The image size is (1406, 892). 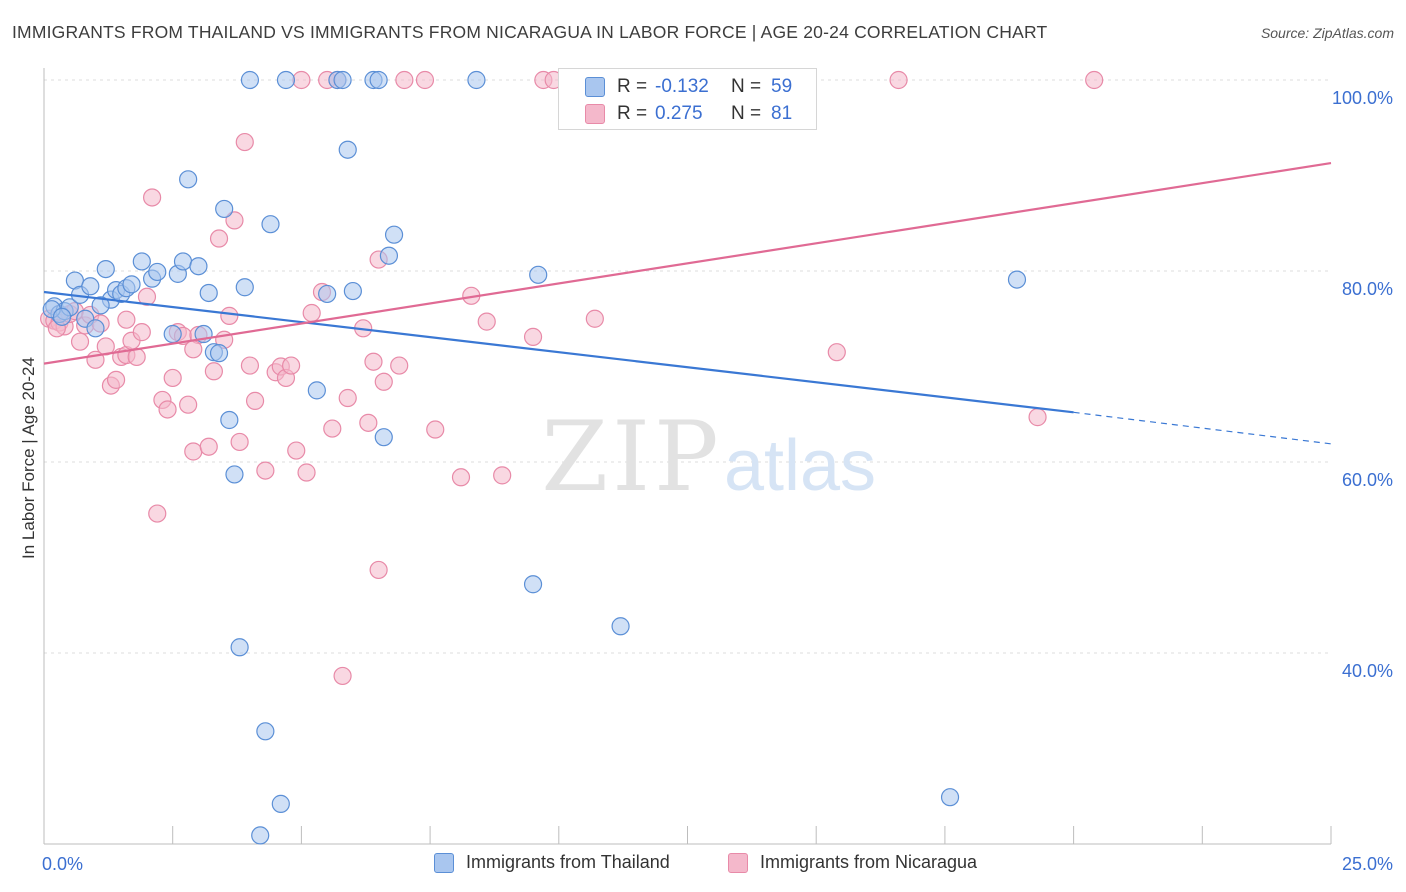 I want to click on legend-swatch-thailand, so click(x=595, y=87).